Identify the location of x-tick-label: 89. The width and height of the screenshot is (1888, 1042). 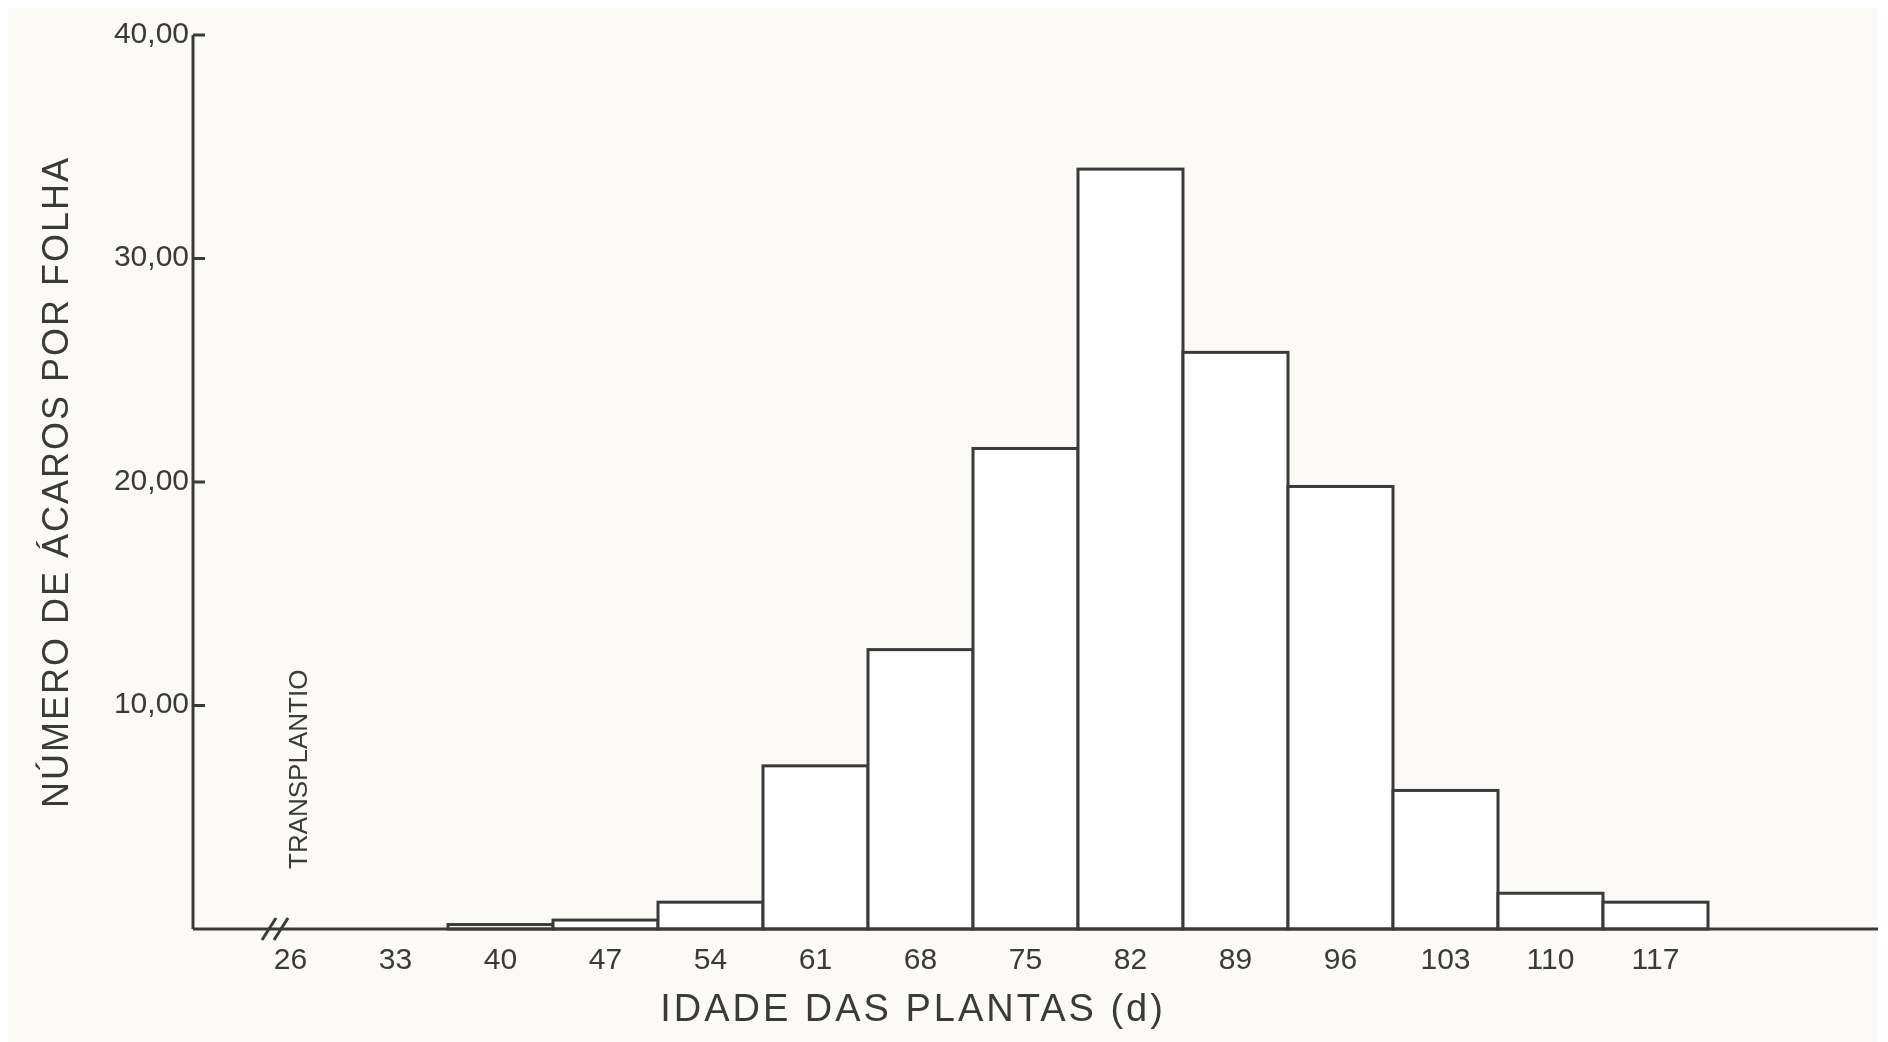
(1235, 958).